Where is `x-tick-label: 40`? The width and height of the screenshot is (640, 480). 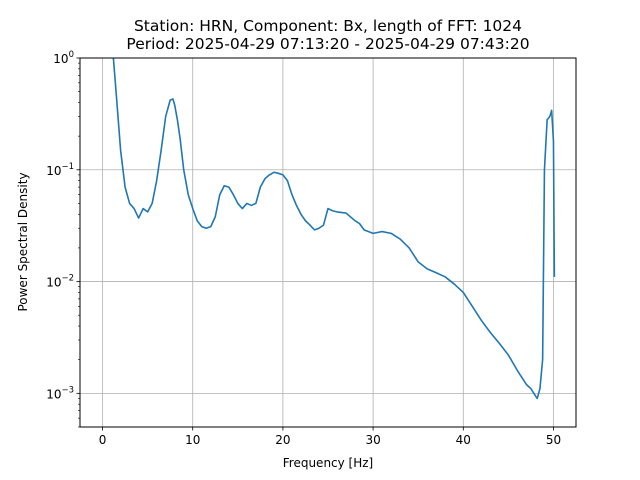
x-tick-label: 40 is located at coordinates (463, 440).